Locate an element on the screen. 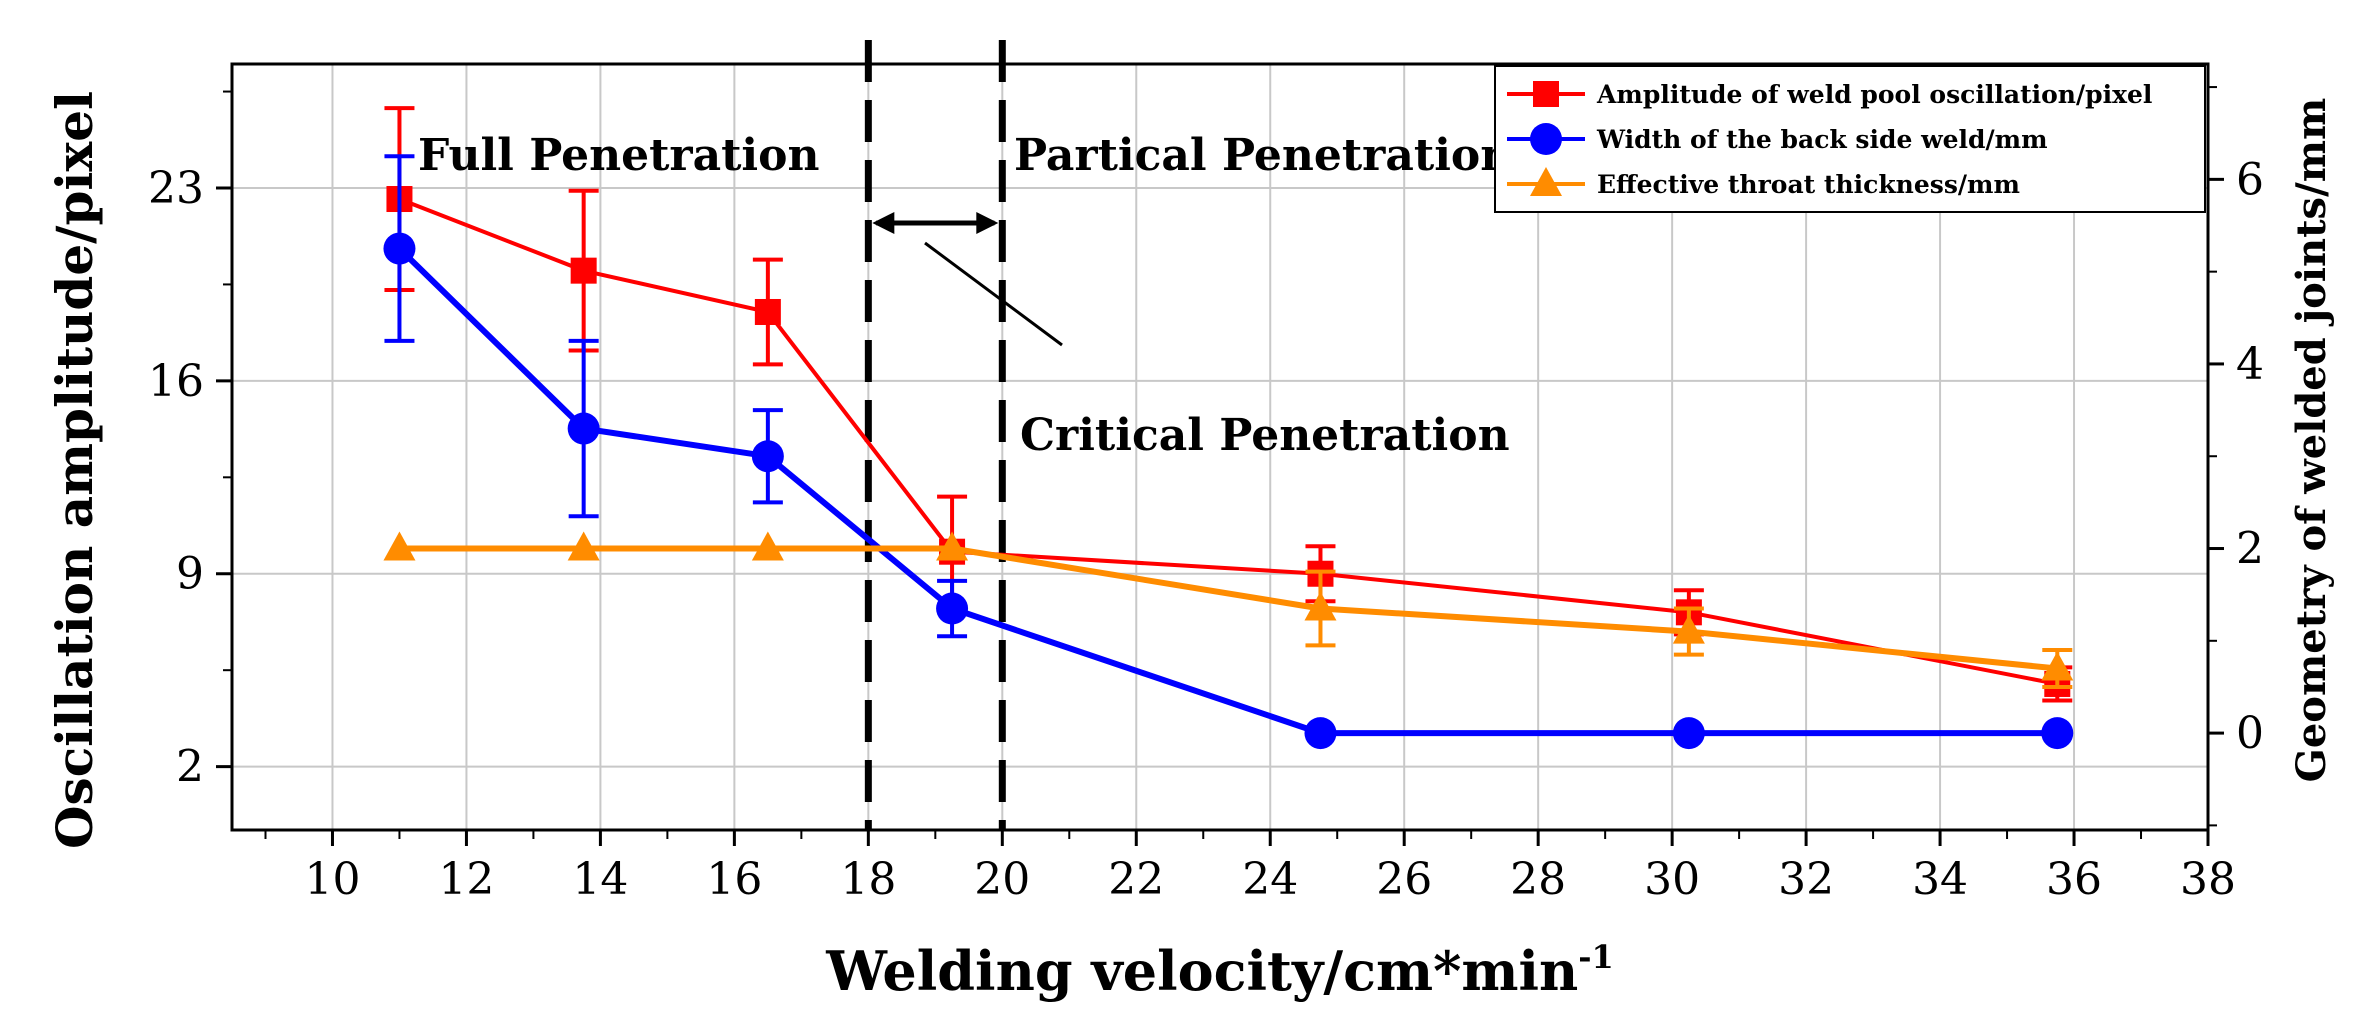  legend-label: Amplitude of weld pool oscillation/pixel is located at coordinates (1874, 94).